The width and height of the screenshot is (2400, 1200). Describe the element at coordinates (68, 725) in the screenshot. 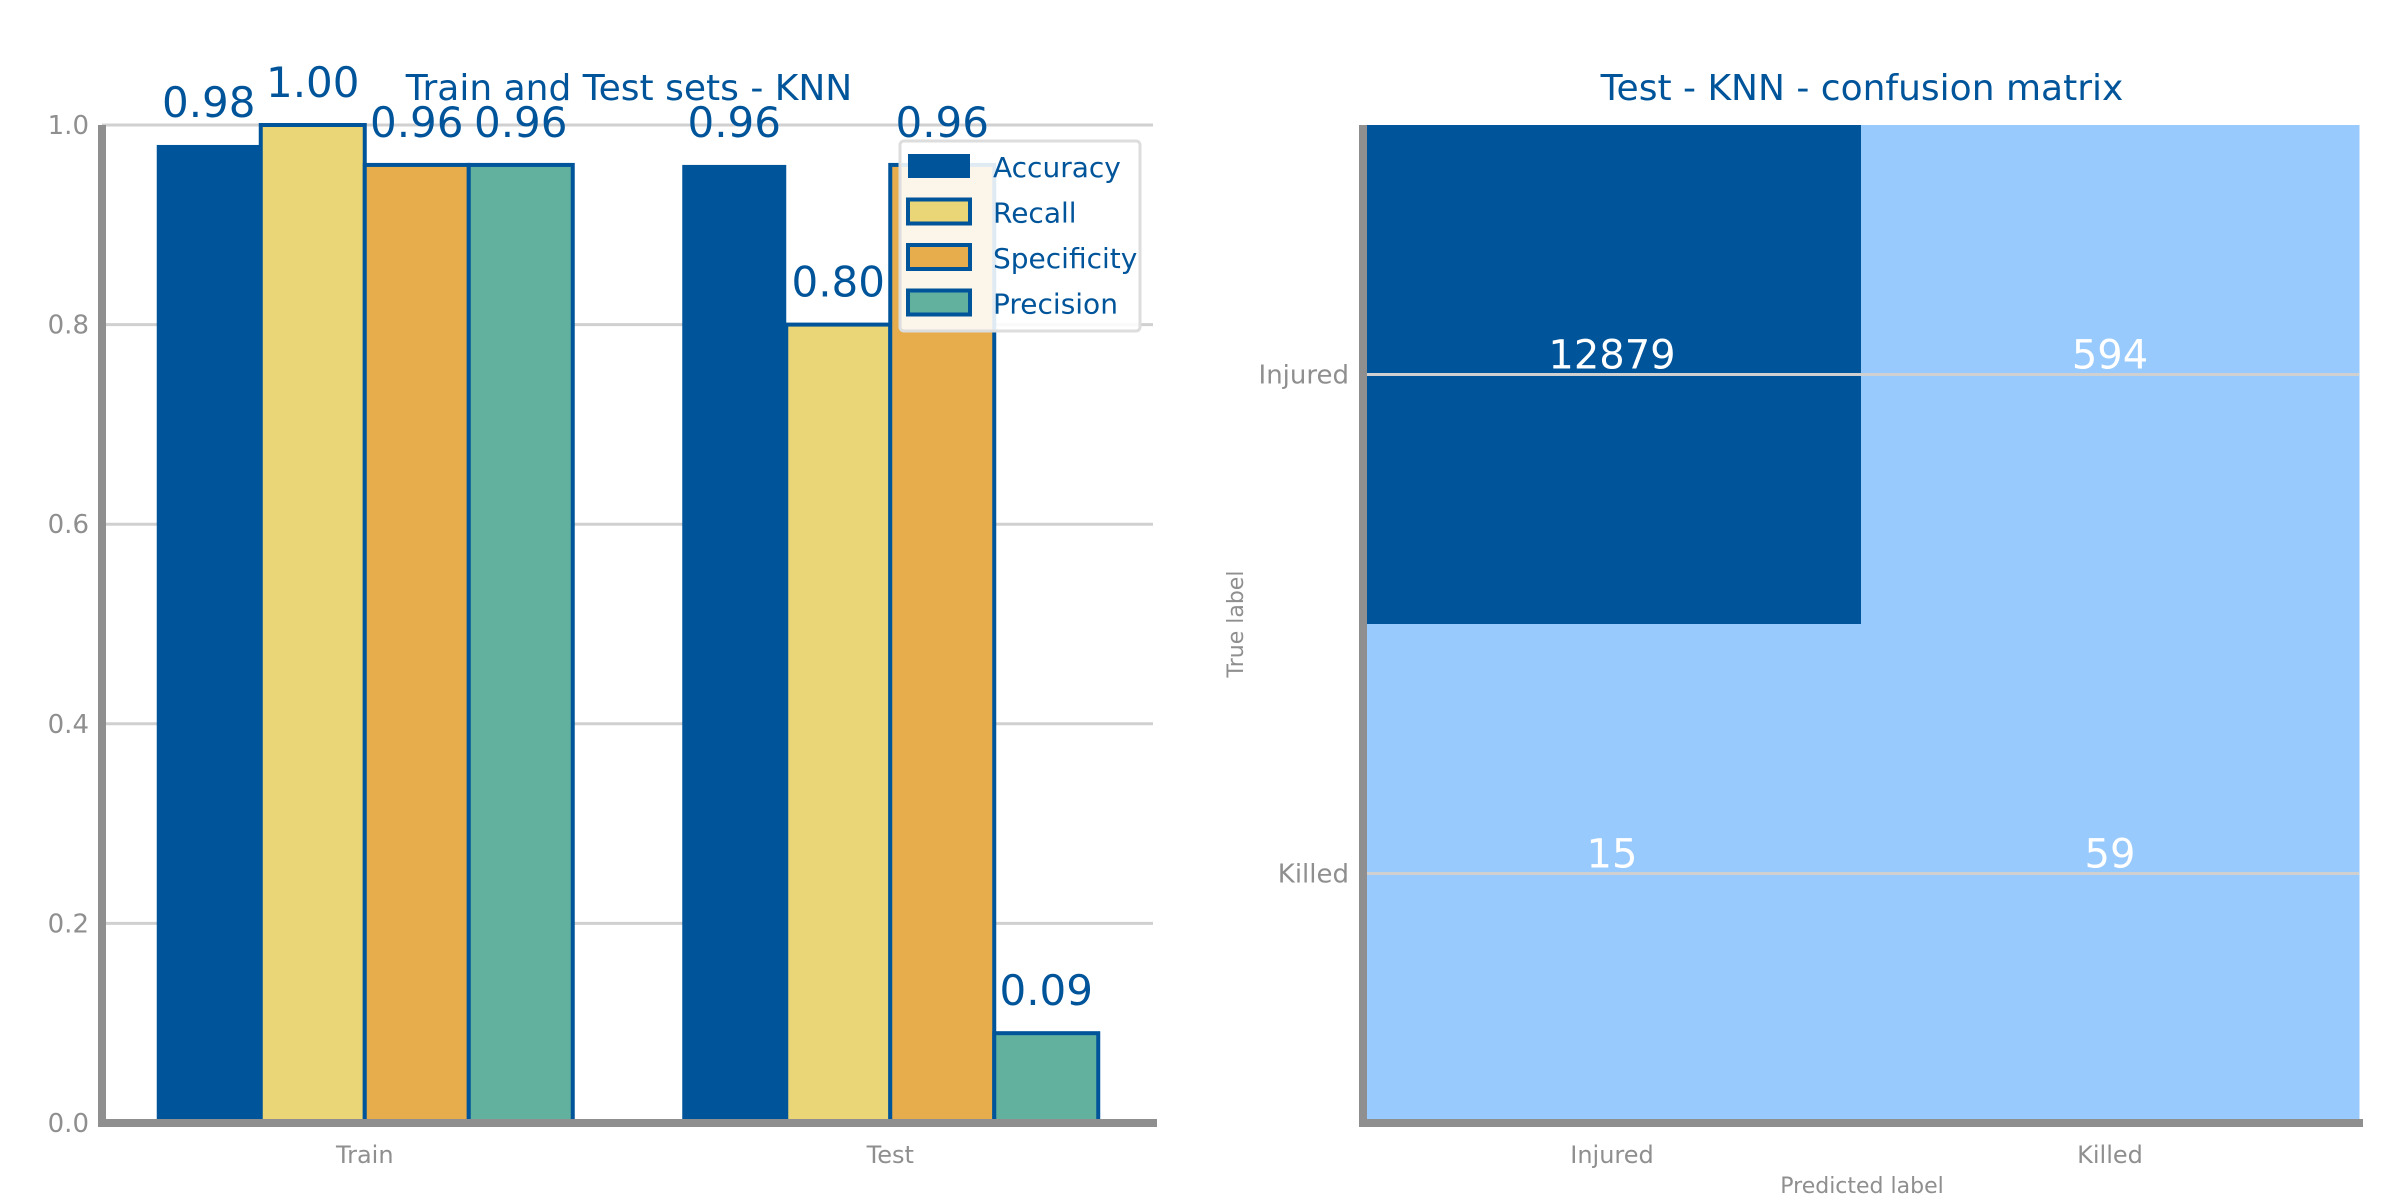

I see `y-tick-label: 0.4` at that location.